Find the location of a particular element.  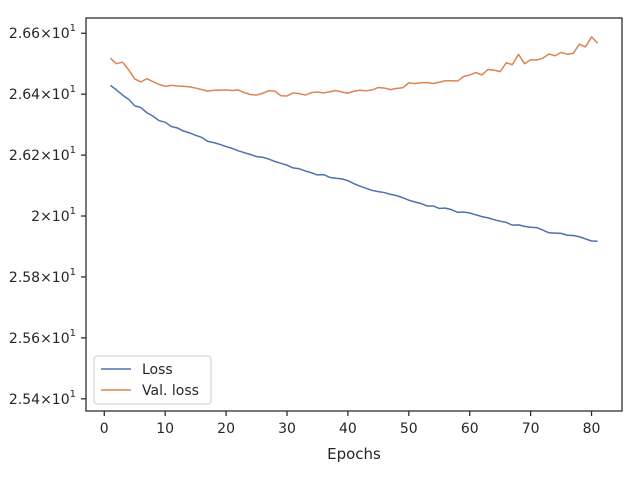

x-tick-label: 10 is located at coordinates (165, 429).